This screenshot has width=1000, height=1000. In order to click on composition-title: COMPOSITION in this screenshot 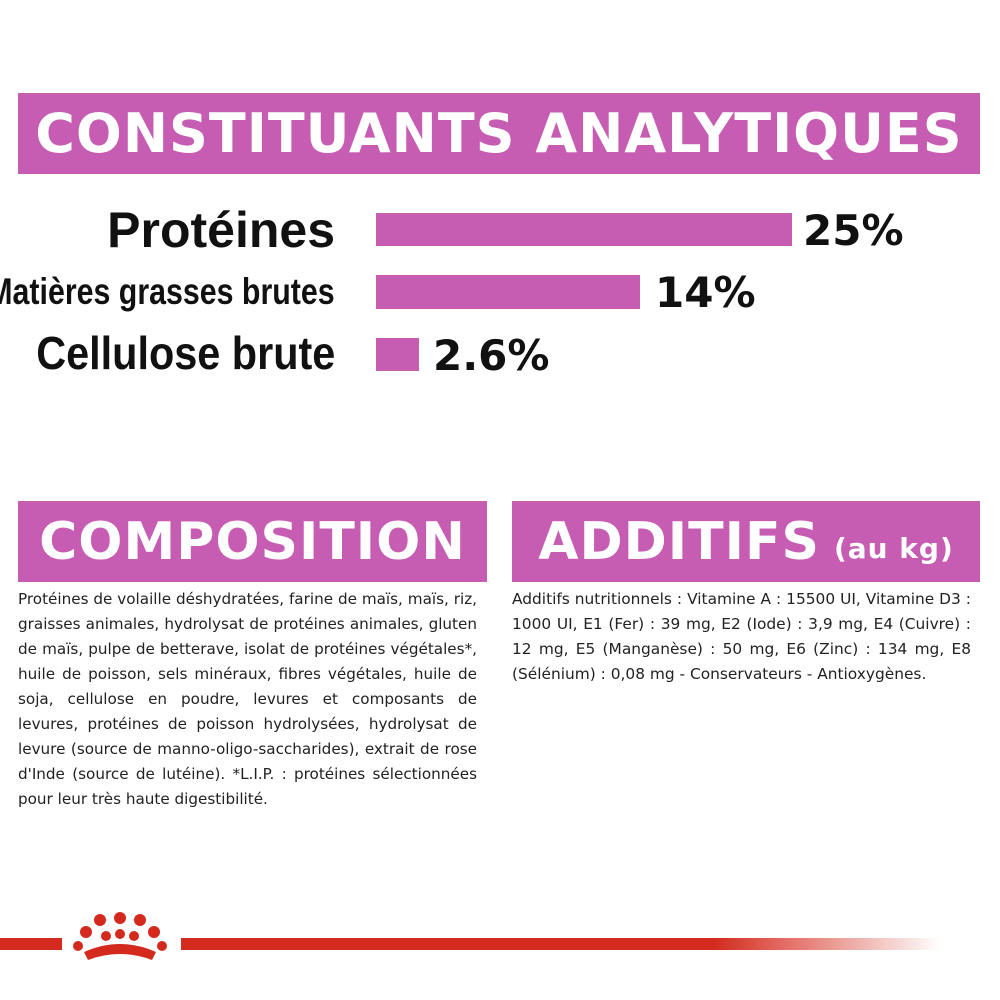, I will do `click(252, 541)`.